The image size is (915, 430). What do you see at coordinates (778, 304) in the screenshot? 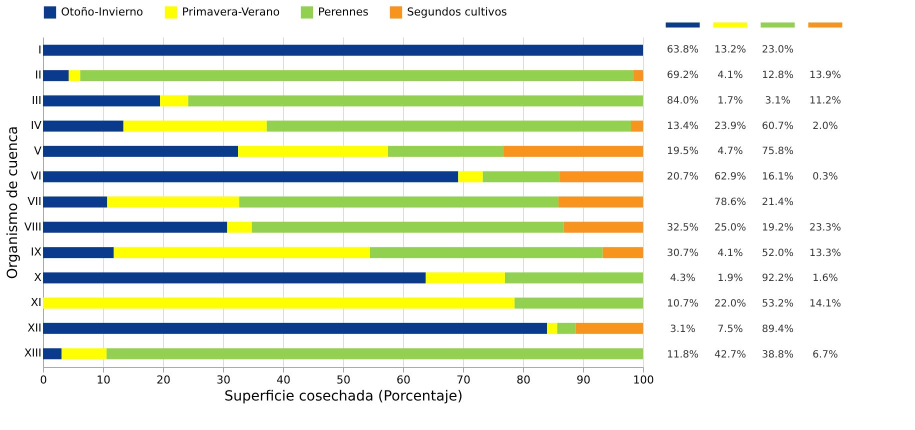
I see `data-label: 53.2%` at bounding box center [778, 304].